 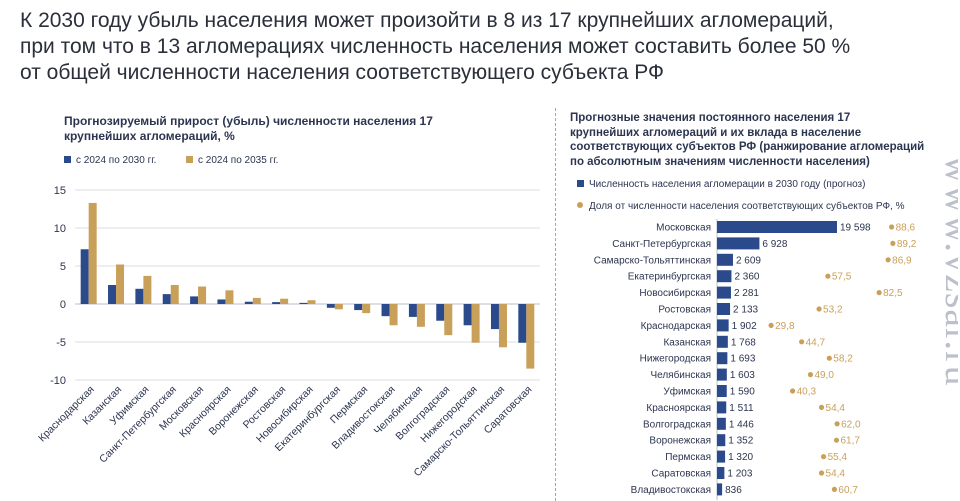 What do you see at coordinates (842, 277) in the screenshot?
I see `share-label: 57,5` at bounding box center [842, 277].